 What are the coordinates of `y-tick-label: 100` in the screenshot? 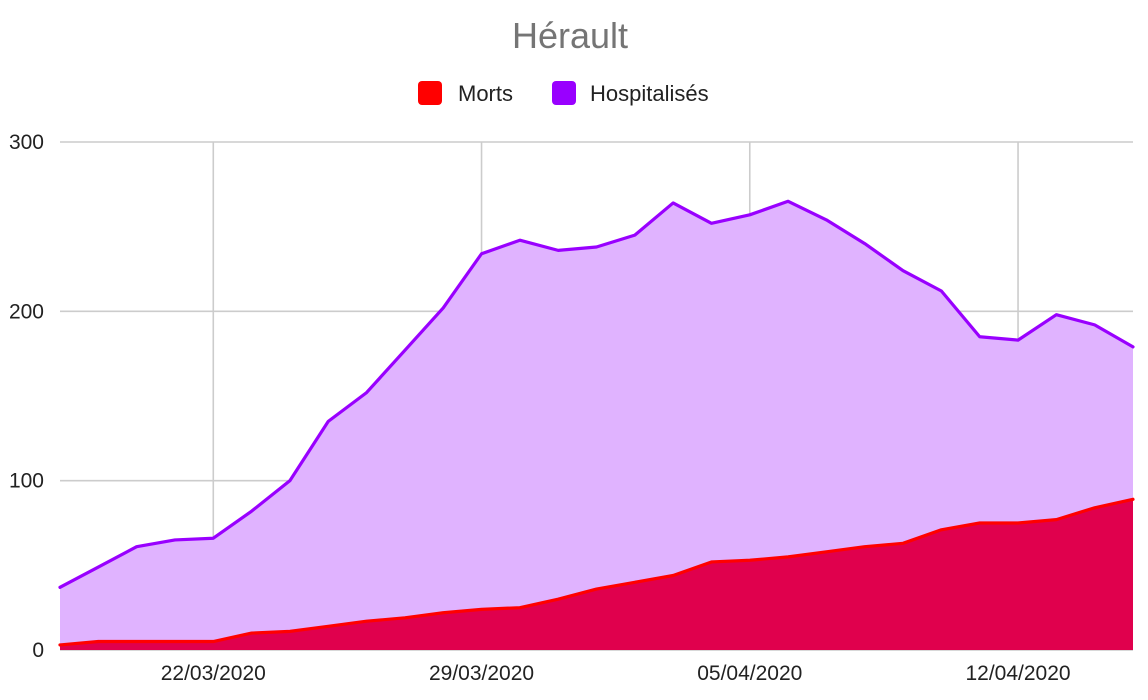 It's located at (26, 481).